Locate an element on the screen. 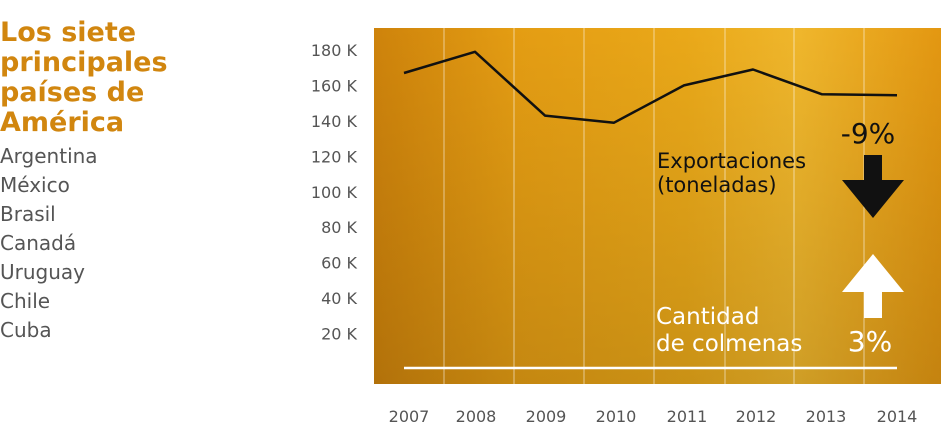 This screenshot has width=947, height=431. hives-label-line2: de colmenas is located at coordinates (729, 344).